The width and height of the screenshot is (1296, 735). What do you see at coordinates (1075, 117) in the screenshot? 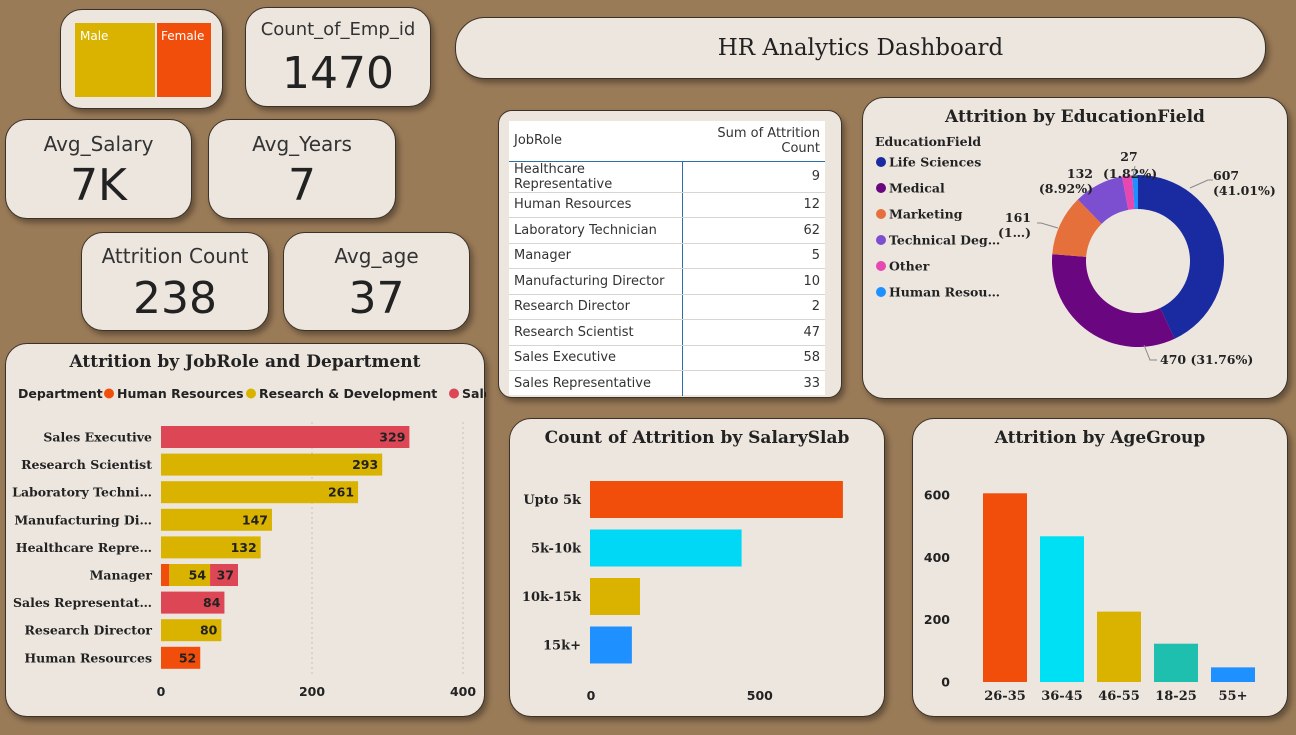
I see `education-chart-title: Attrition by EducationField` at bounding box center [1075, 117].